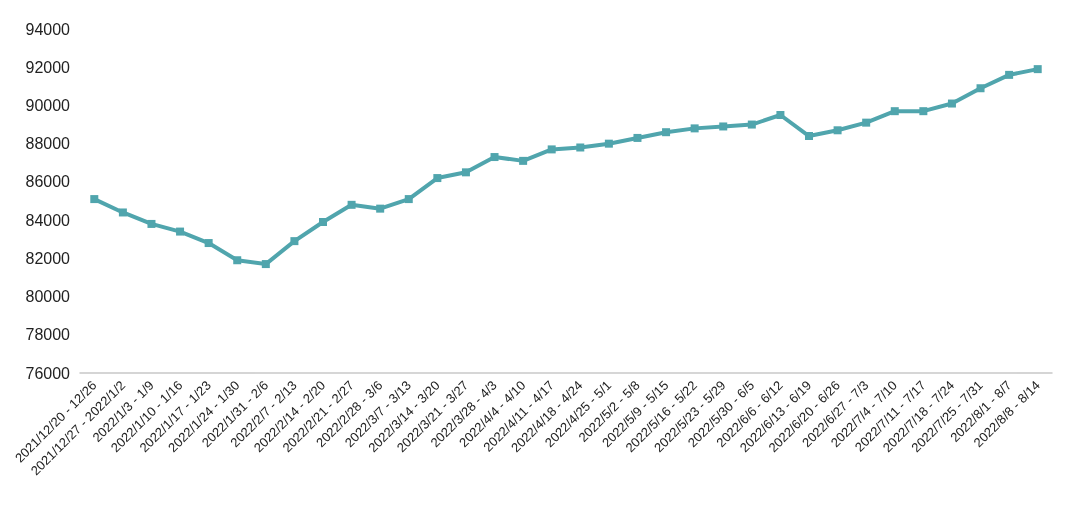  I want to click on y-tick-label: 80000, so click(48, 297).